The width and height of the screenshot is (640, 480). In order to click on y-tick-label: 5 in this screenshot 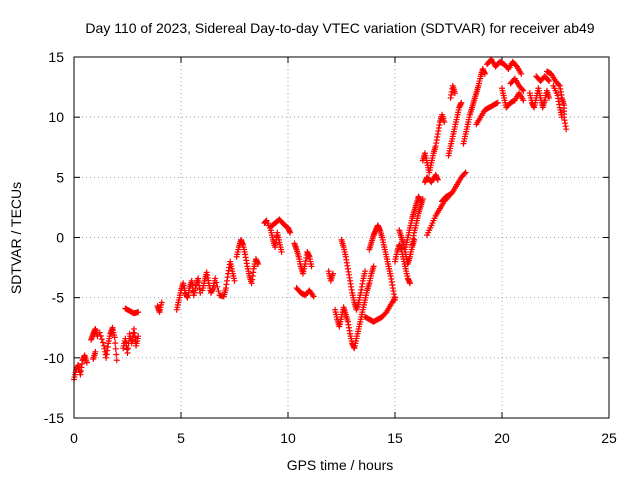, I will do `click(60, 177)`.